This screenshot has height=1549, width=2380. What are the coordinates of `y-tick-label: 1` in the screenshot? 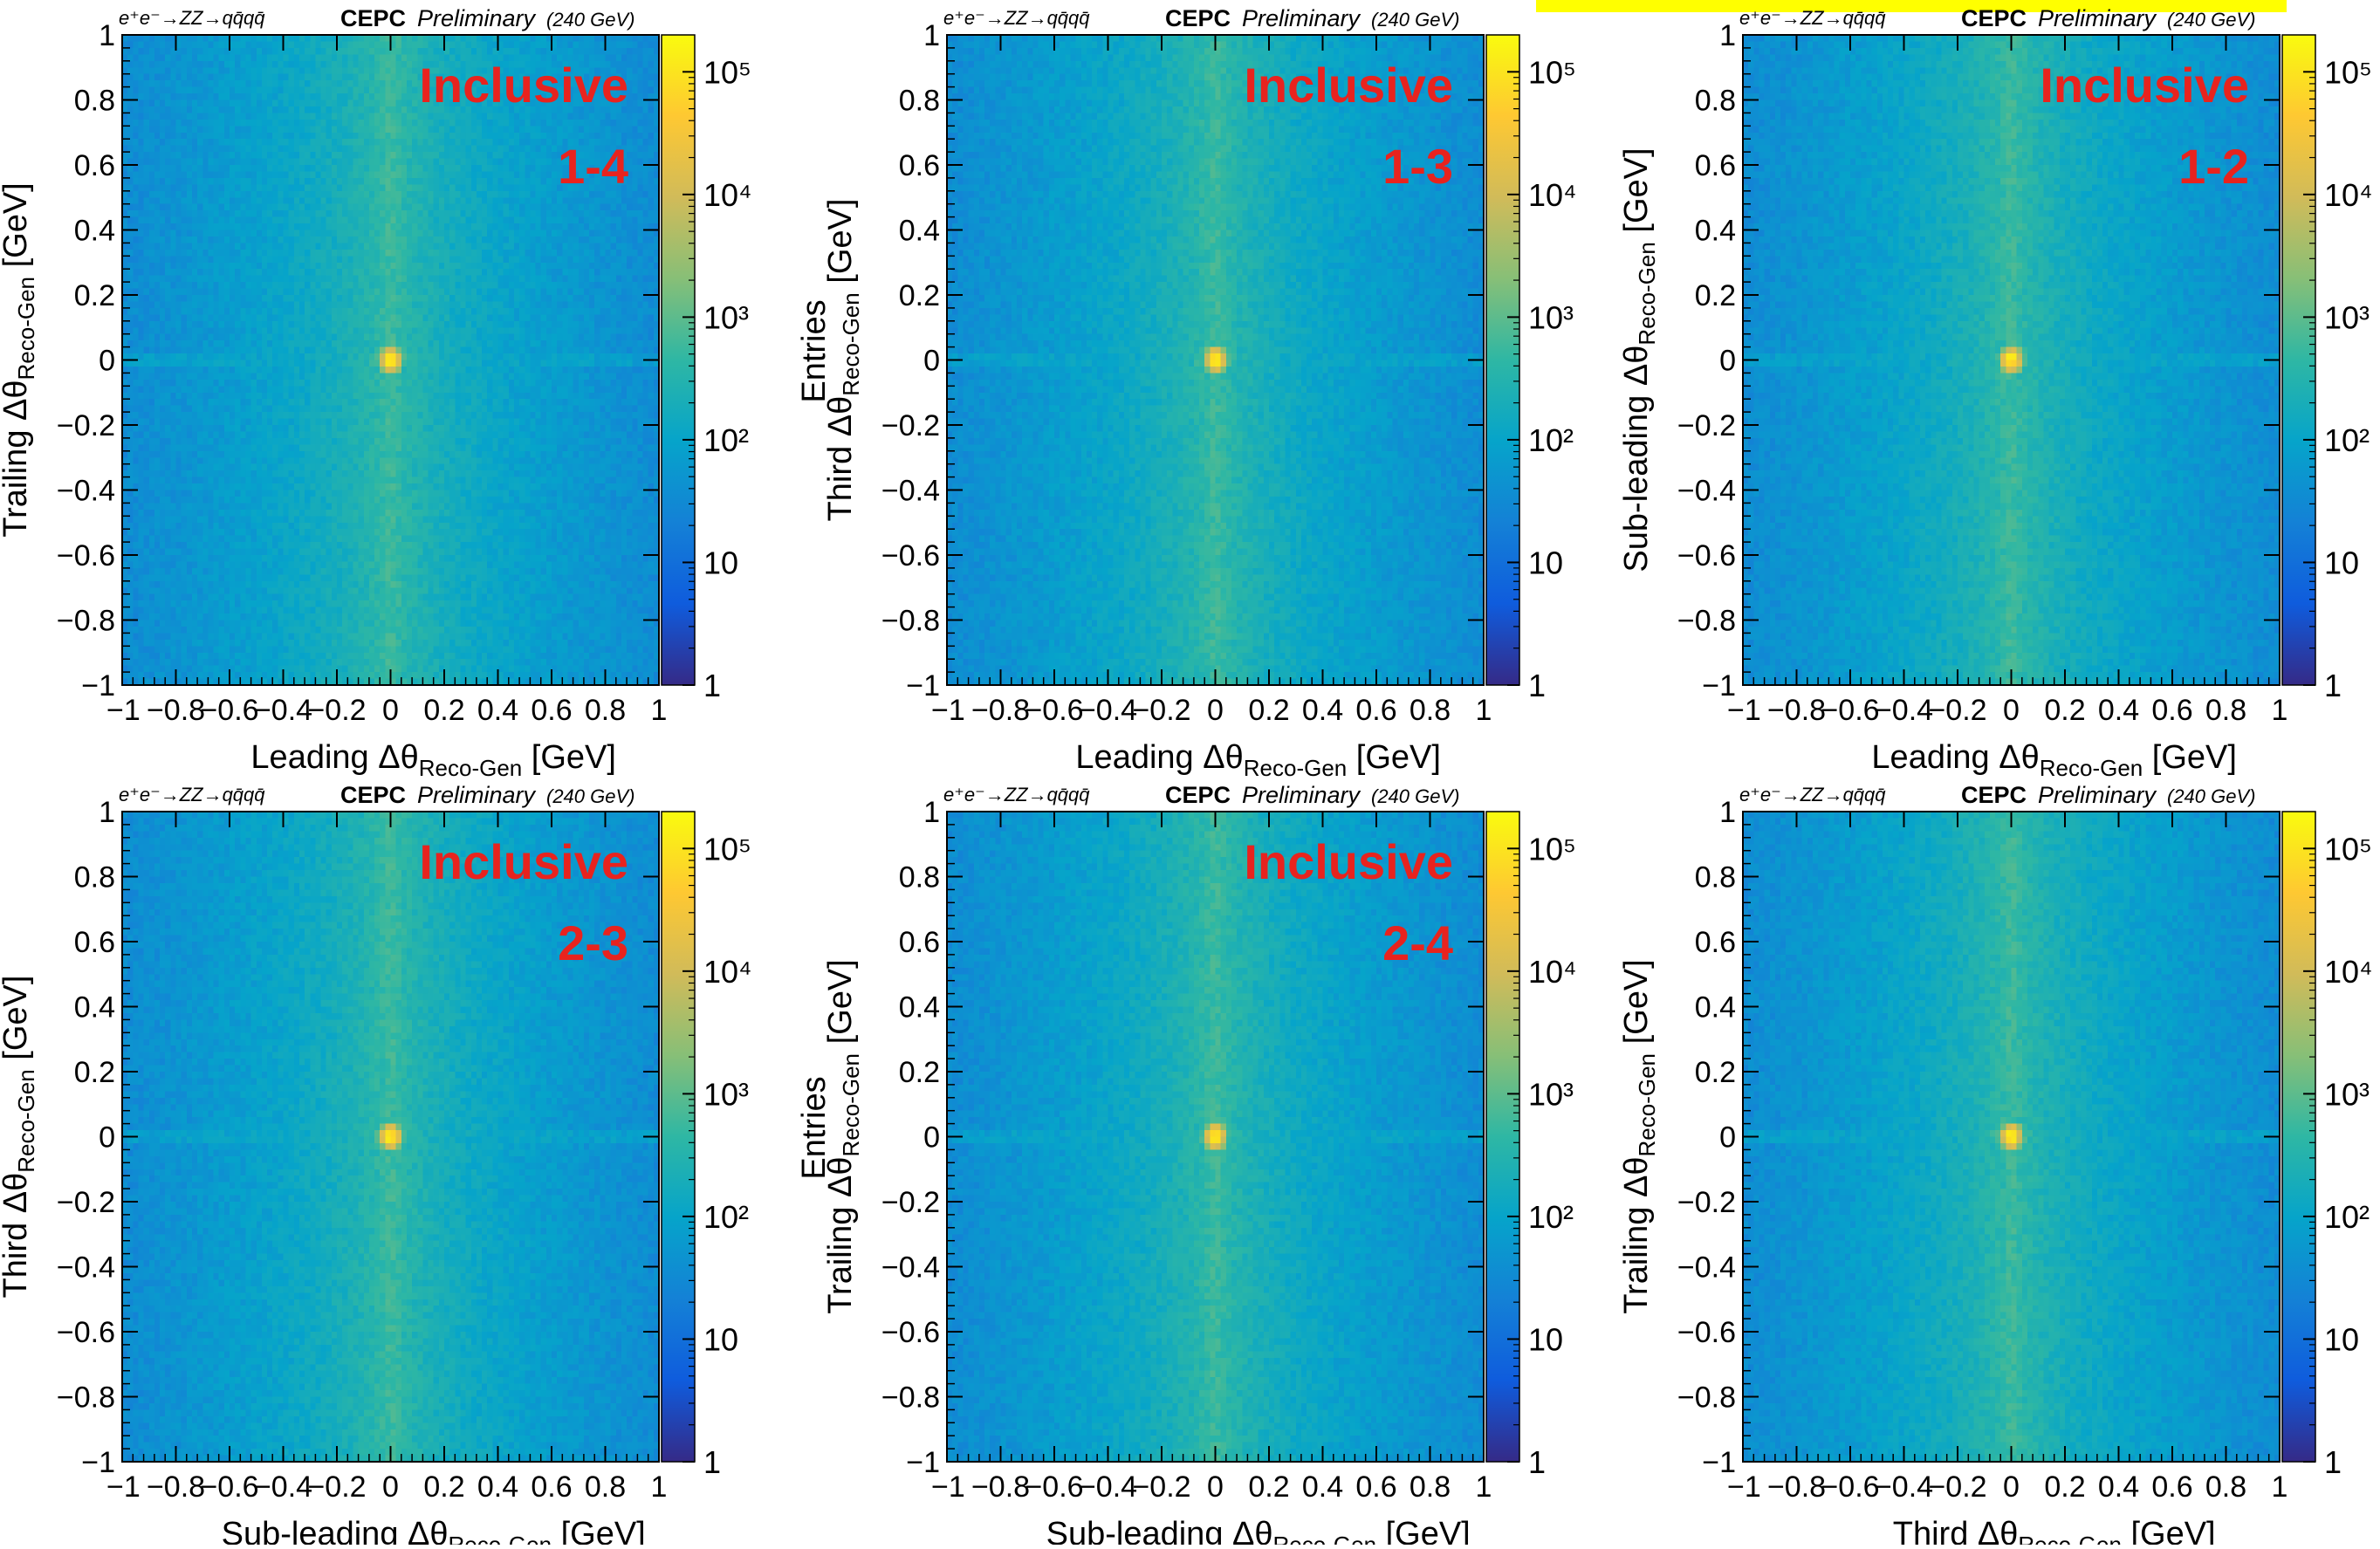 It's located at (107, 812).